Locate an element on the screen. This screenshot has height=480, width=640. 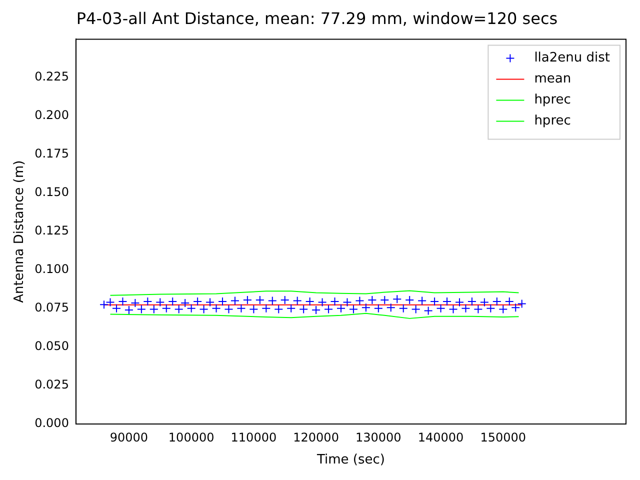
x-axis-title: Time (sec) is located at coordinates (350, 460).